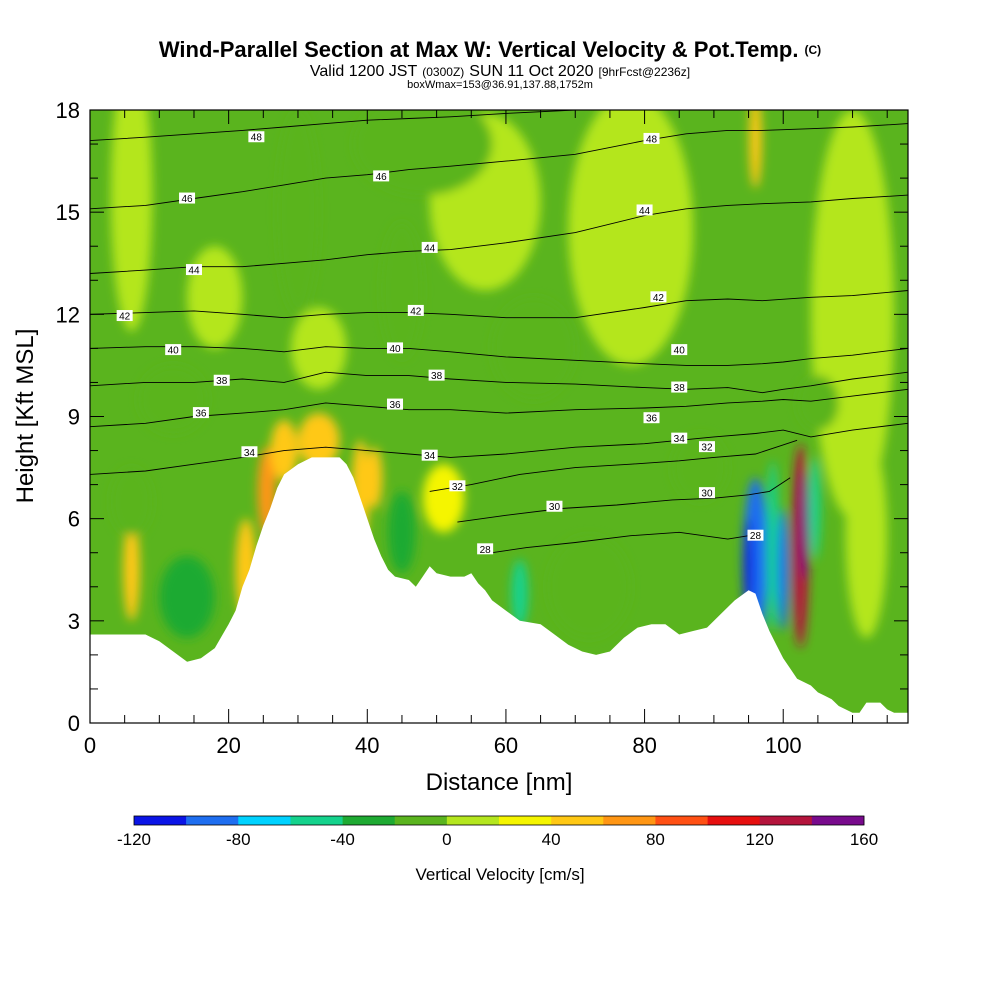 The image size is (1000, 1000). Describe the element at coordinates (74, 519) in the screenshot. I see `y-tick-label: 6` at that location.